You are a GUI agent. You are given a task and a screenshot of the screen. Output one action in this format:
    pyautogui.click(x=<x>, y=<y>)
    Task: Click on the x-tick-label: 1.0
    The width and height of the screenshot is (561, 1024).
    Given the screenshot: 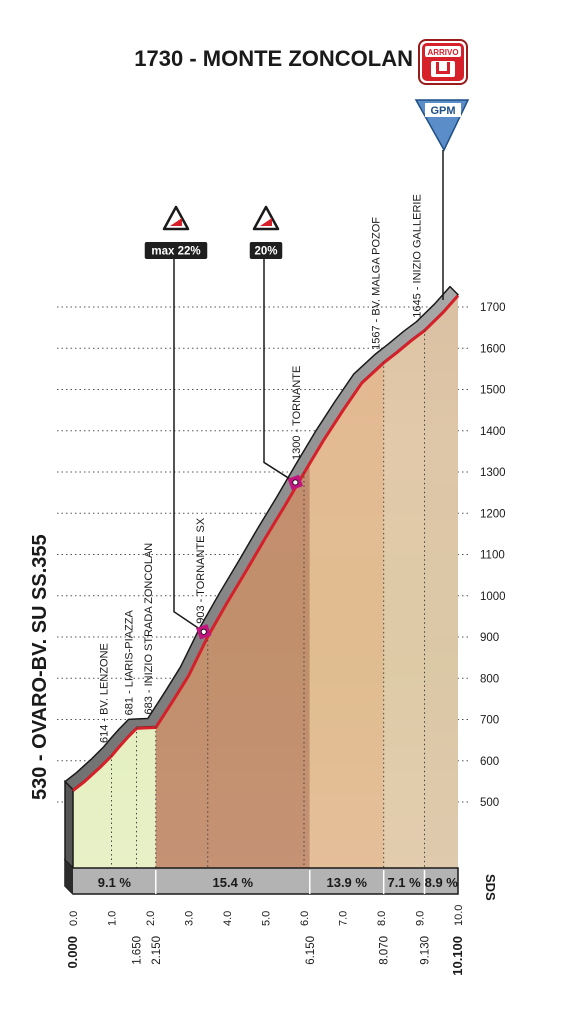 What is the action you would take?
    pyautogui.click(x=113, y=918)
    